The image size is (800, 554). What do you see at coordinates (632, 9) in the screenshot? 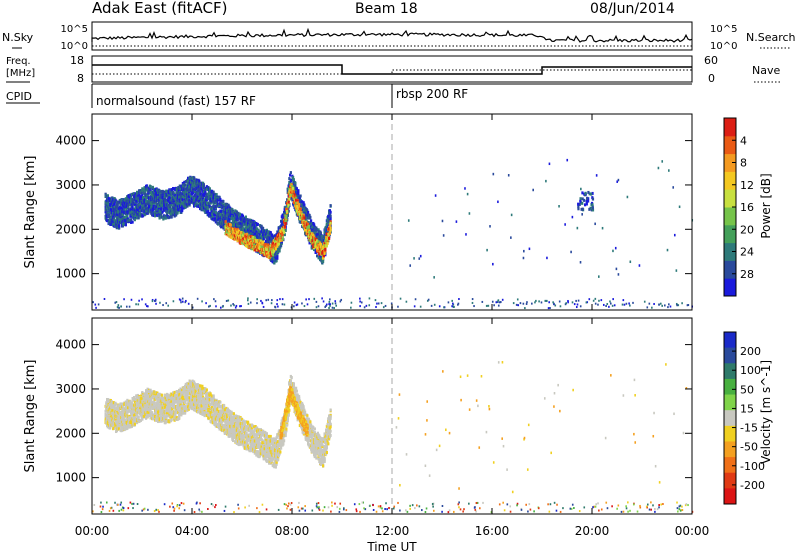
I see `date-title: 08/Jun/2014` at bounding box center [632, 9].